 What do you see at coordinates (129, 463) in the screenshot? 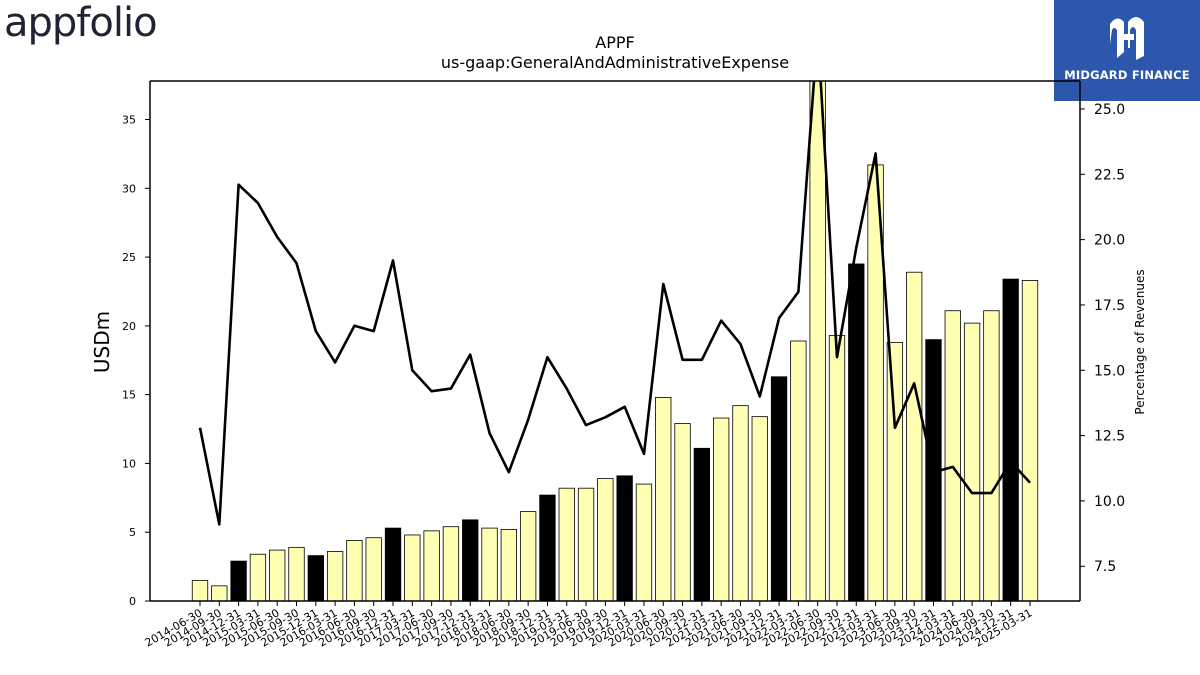
I see `y-tick-label: 10` at bounding box center [129, 463].